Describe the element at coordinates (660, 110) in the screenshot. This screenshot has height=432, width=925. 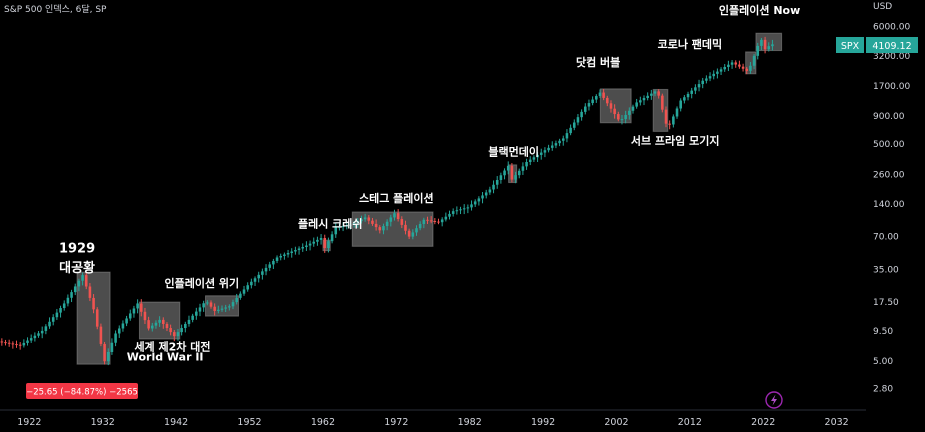
I see `event-zone` at that location.